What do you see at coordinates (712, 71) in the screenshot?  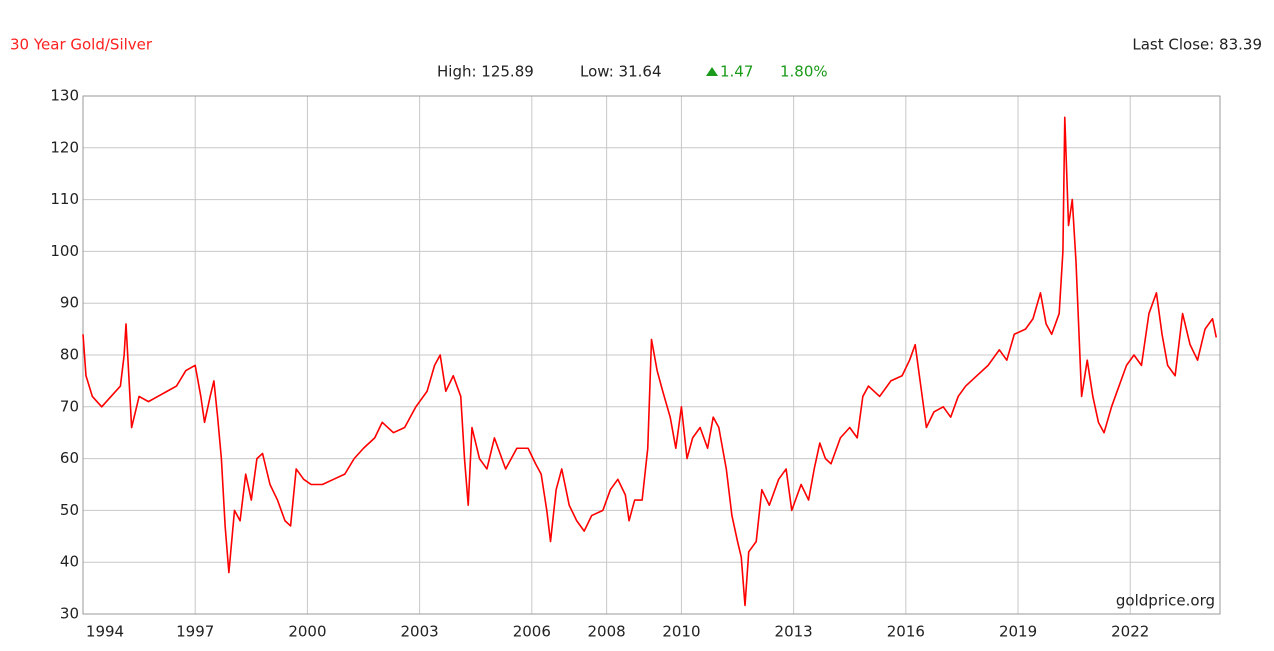 I see `up-arrow` at bounding box center [712, 71].